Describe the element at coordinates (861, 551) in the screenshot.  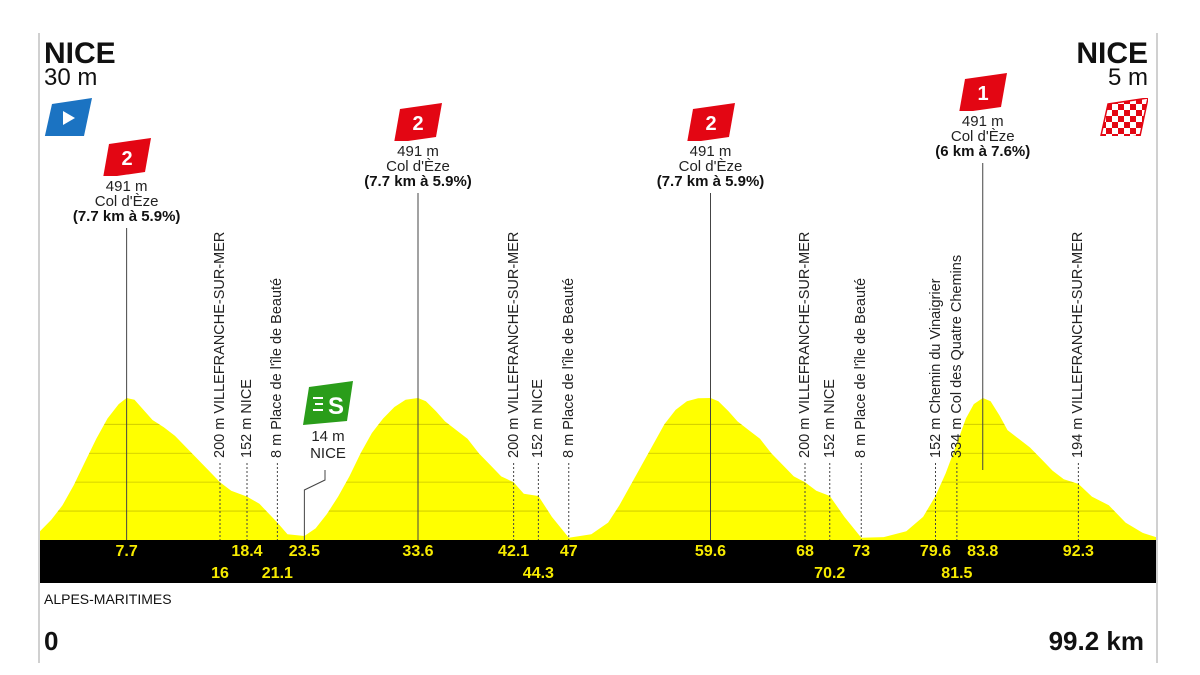
I see `km-marker: 73` at that location.